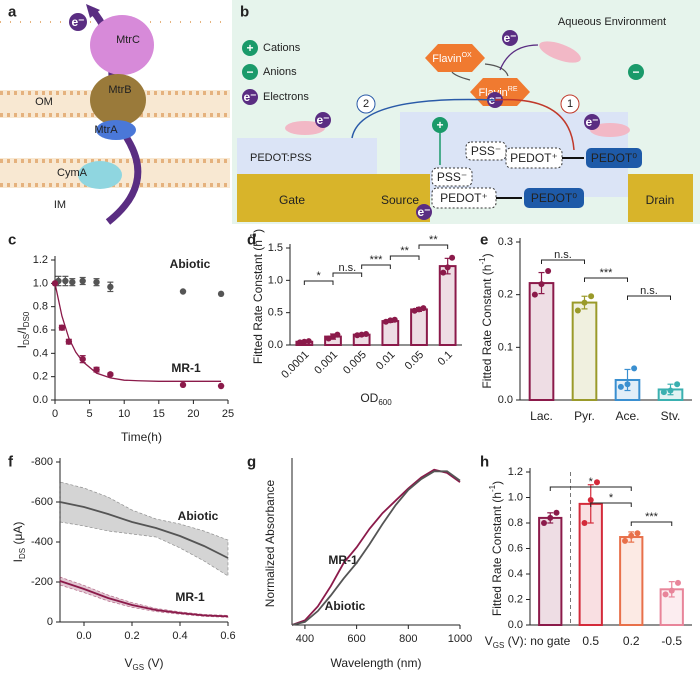  What do you see at coordinates (251, 462) in the screenshot?
I see `panel-letter: g` at bounding box center [251, 462].